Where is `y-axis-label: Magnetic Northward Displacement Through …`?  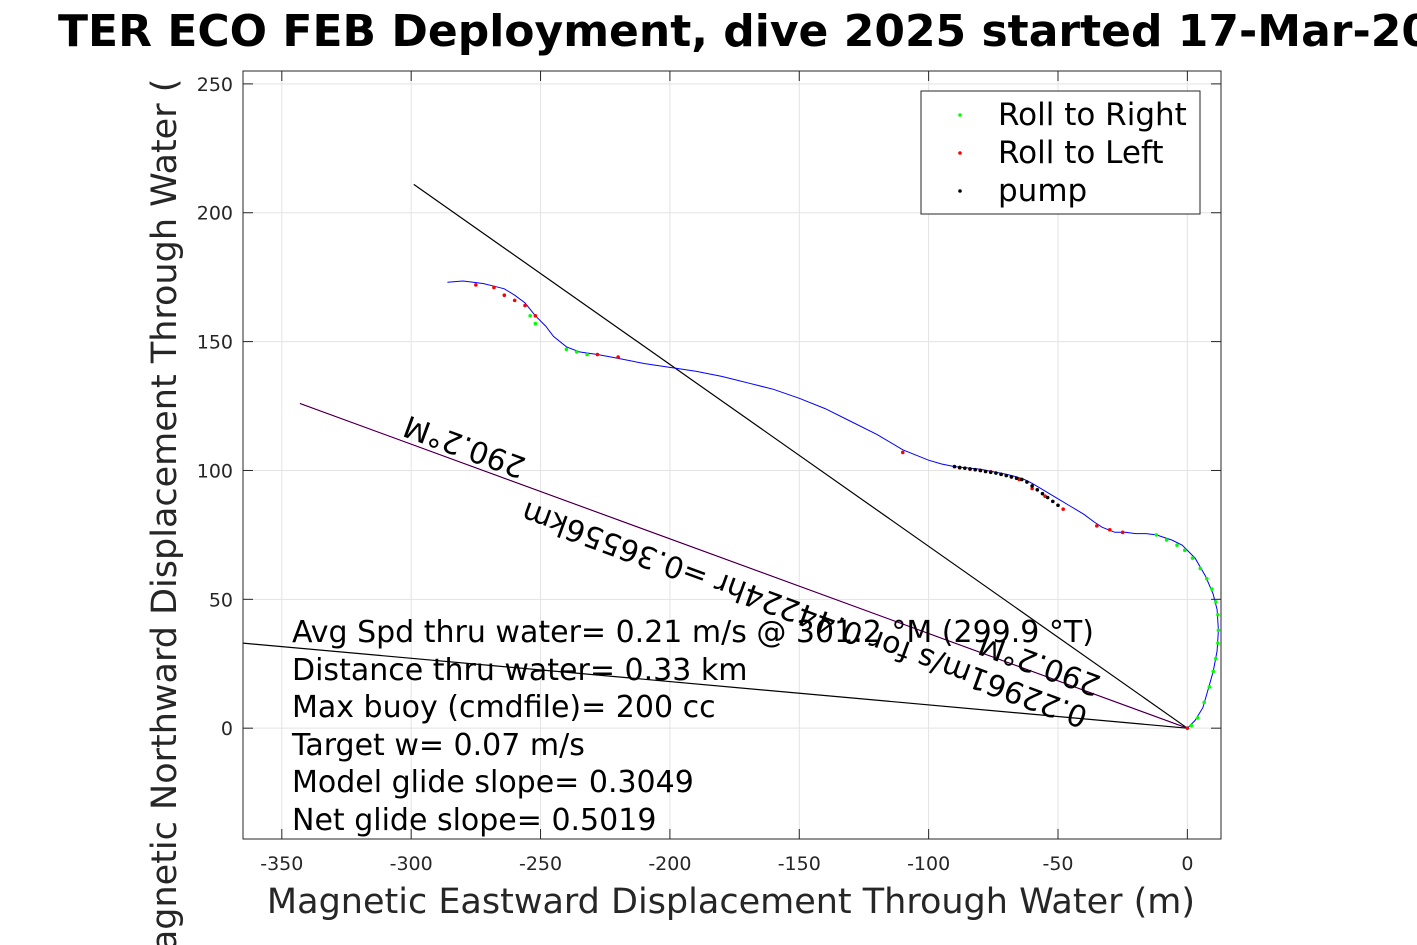
y-axis-label: Magnetic Northward Displacement Through … is located at coordinates (165, 512).